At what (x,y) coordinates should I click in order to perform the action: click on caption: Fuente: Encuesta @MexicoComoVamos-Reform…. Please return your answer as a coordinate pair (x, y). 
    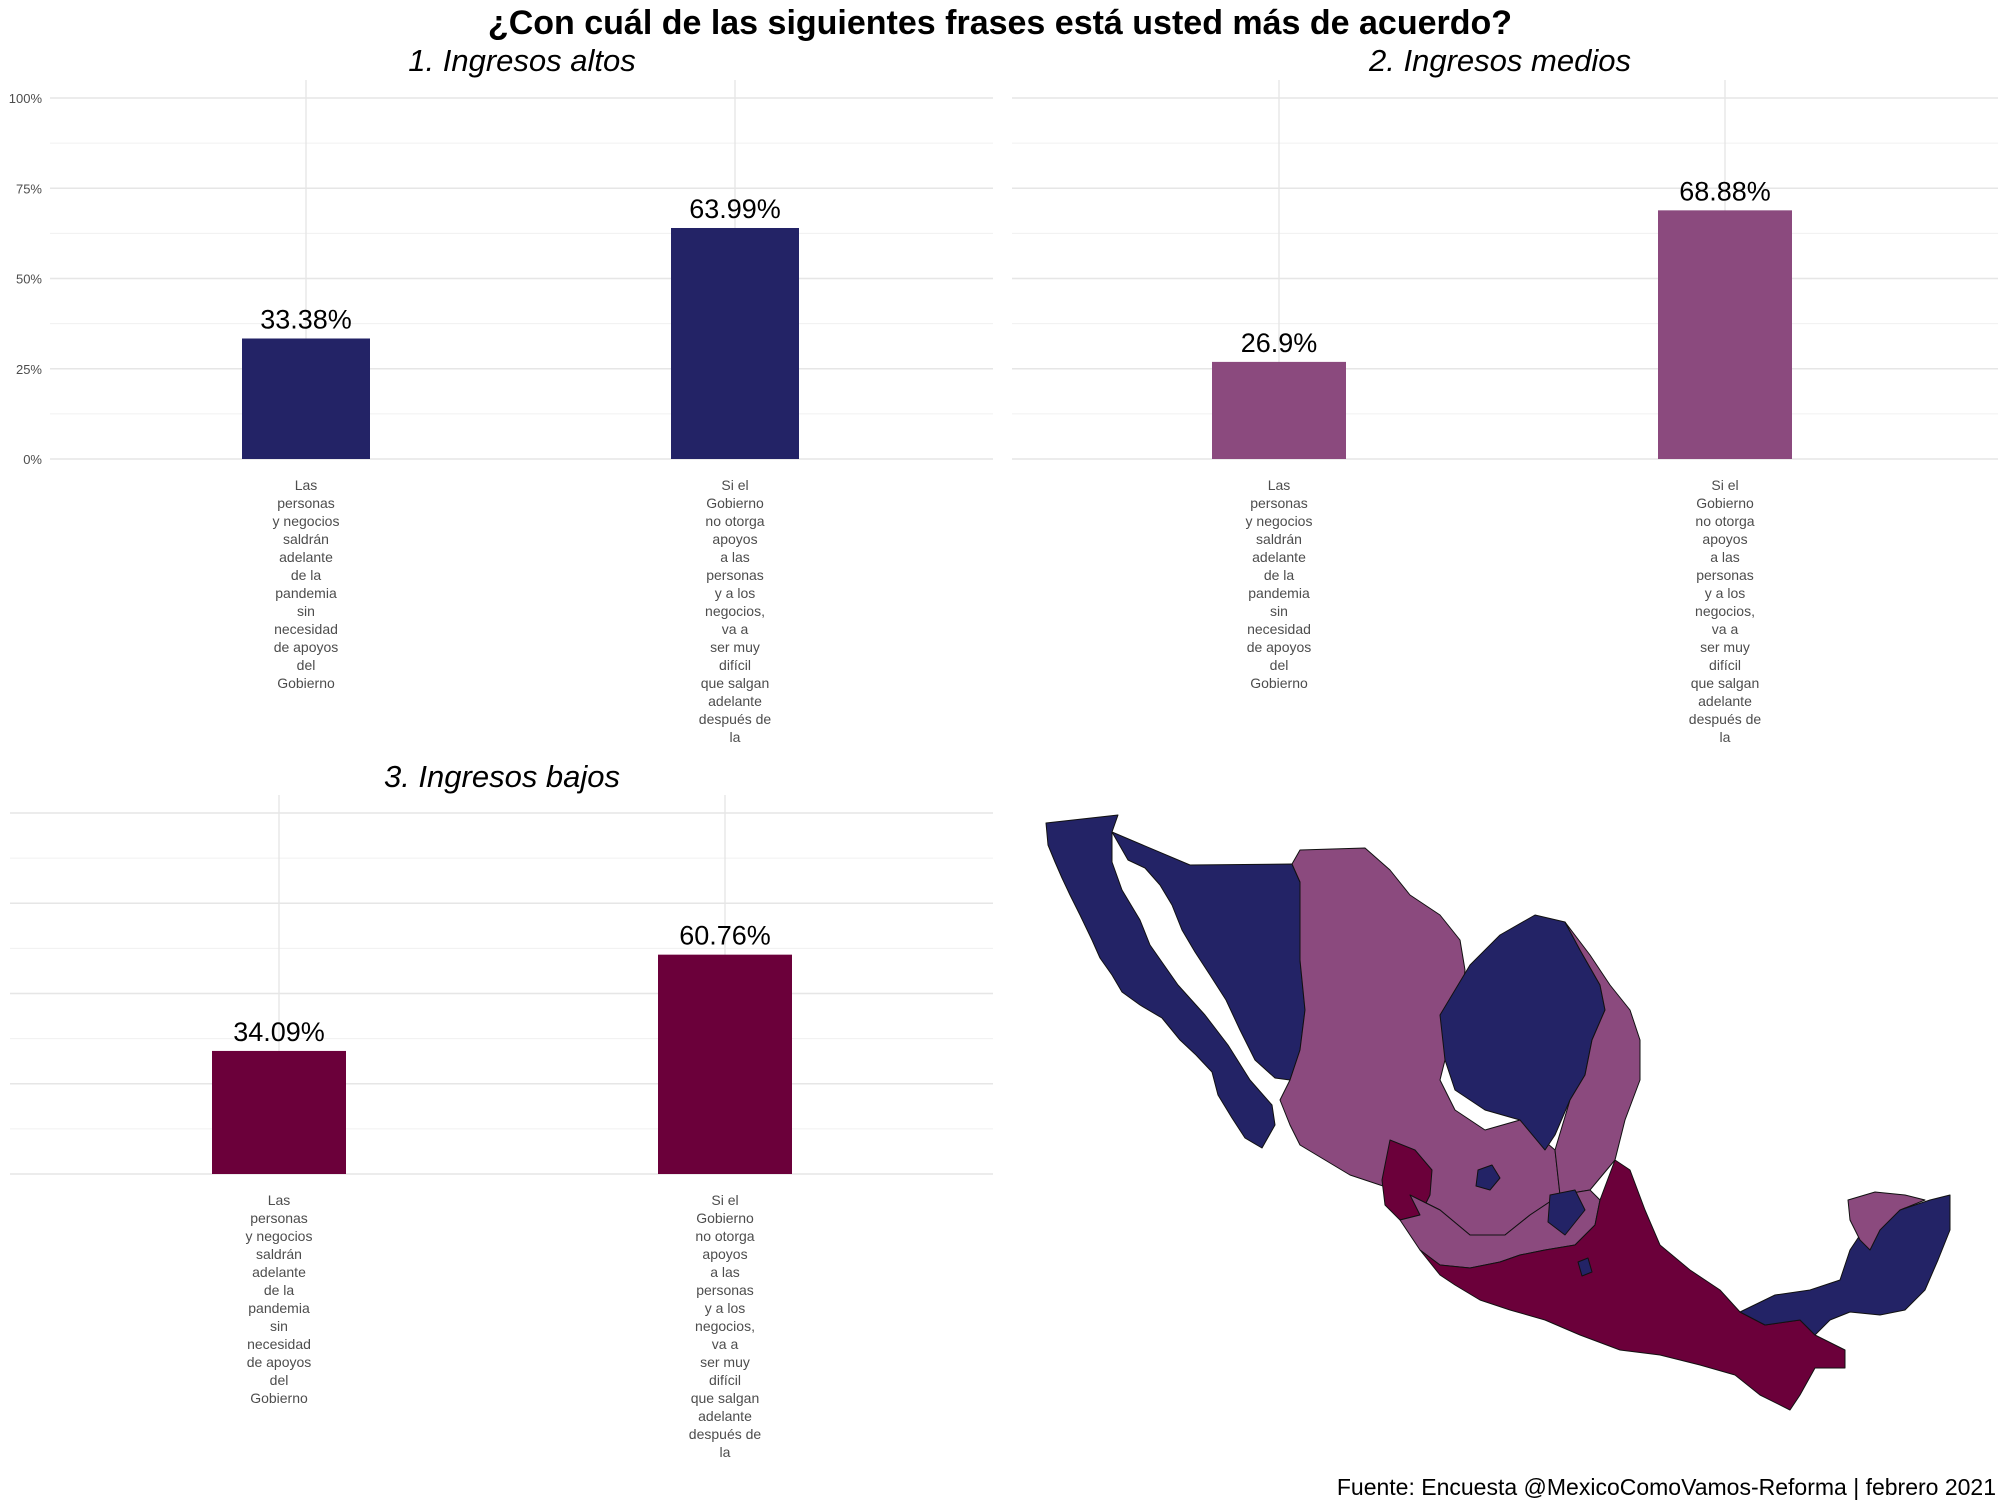
    Looking at the image, I should click on (1666, 1487).